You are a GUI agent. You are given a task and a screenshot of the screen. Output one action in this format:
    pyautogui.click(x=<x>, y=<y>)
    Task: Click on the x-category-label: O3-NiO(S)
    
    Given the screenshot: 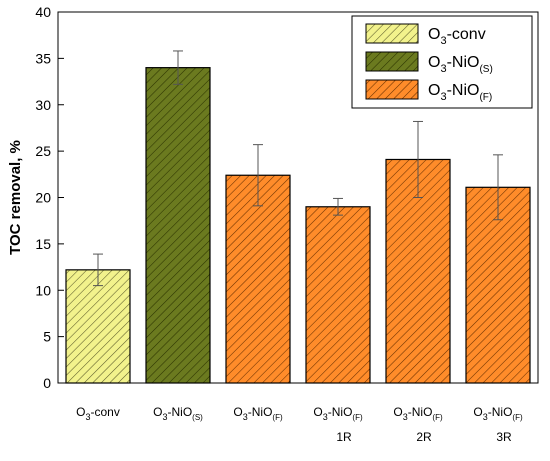 What is the action you would take?
    pyautogui.click(x=178, y=413)
    